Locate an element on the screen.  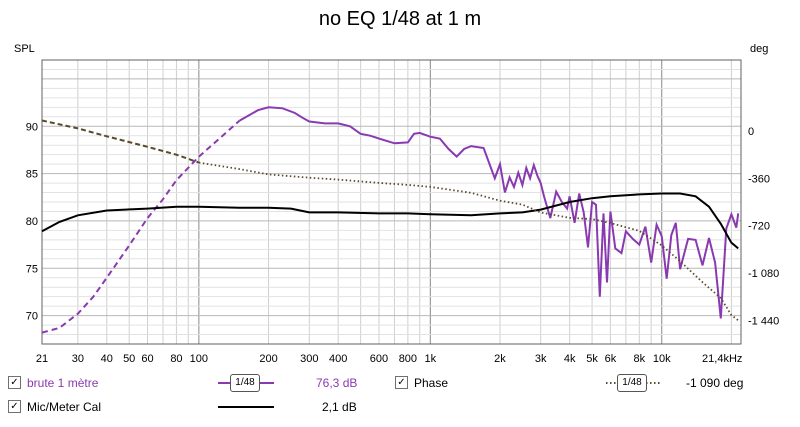
legend-swatch-cal is located at coordinates (246, 407).